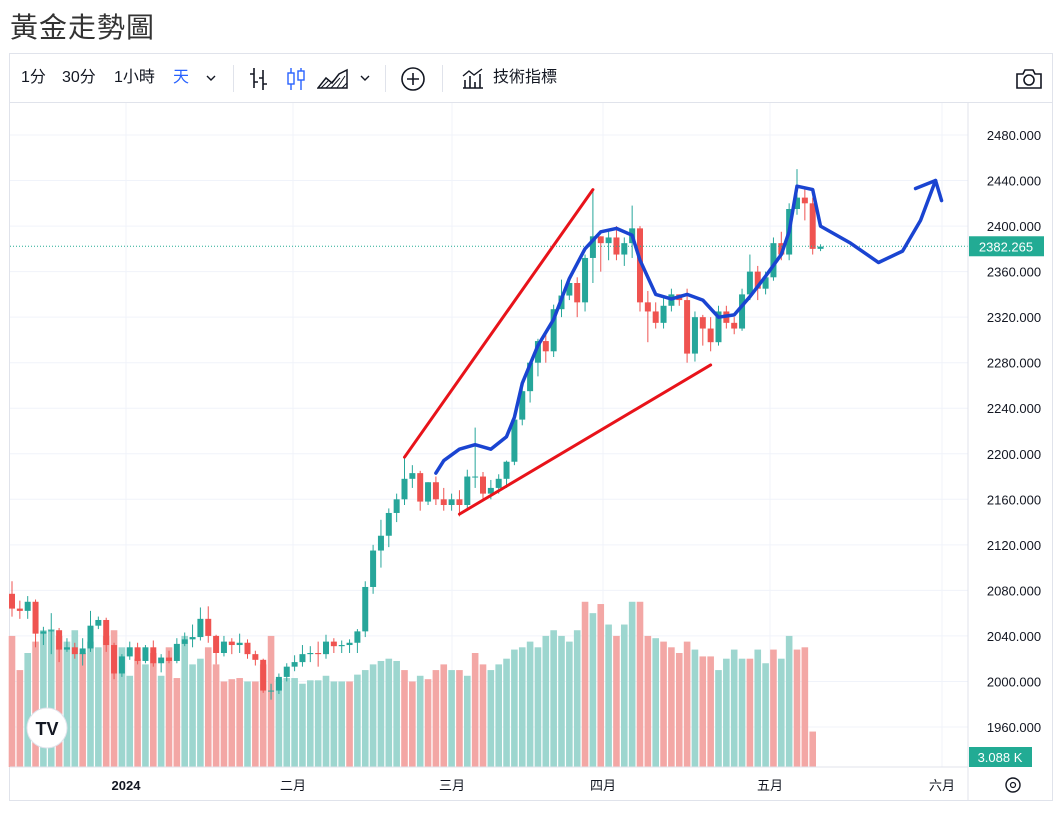  Describe the element at coordinates (181, 77) in the screenshot. I see `interval-1d: 天` at that location.